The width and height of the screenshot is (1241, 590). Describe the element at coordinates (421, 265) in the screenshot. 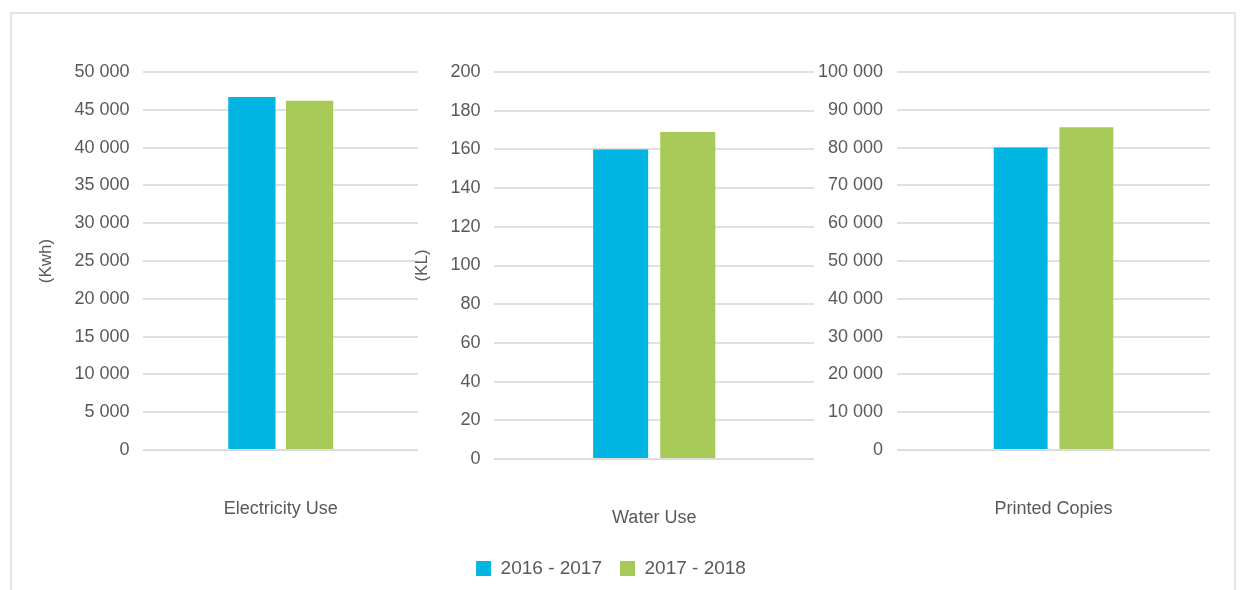

I see `y-axis-title: (KL)` at that location.